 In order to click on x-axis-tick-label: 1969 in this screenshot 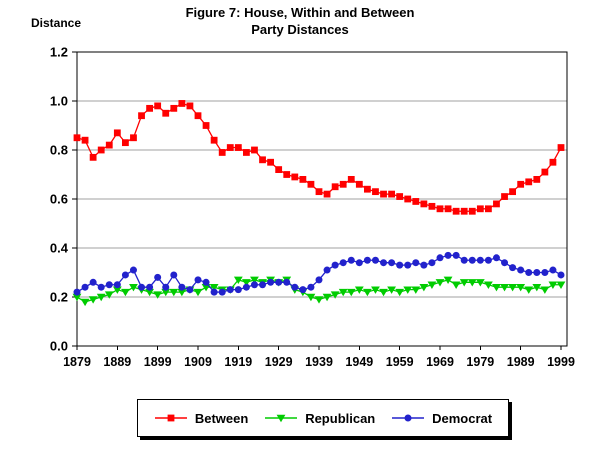, I will do `click(440, 362)`.